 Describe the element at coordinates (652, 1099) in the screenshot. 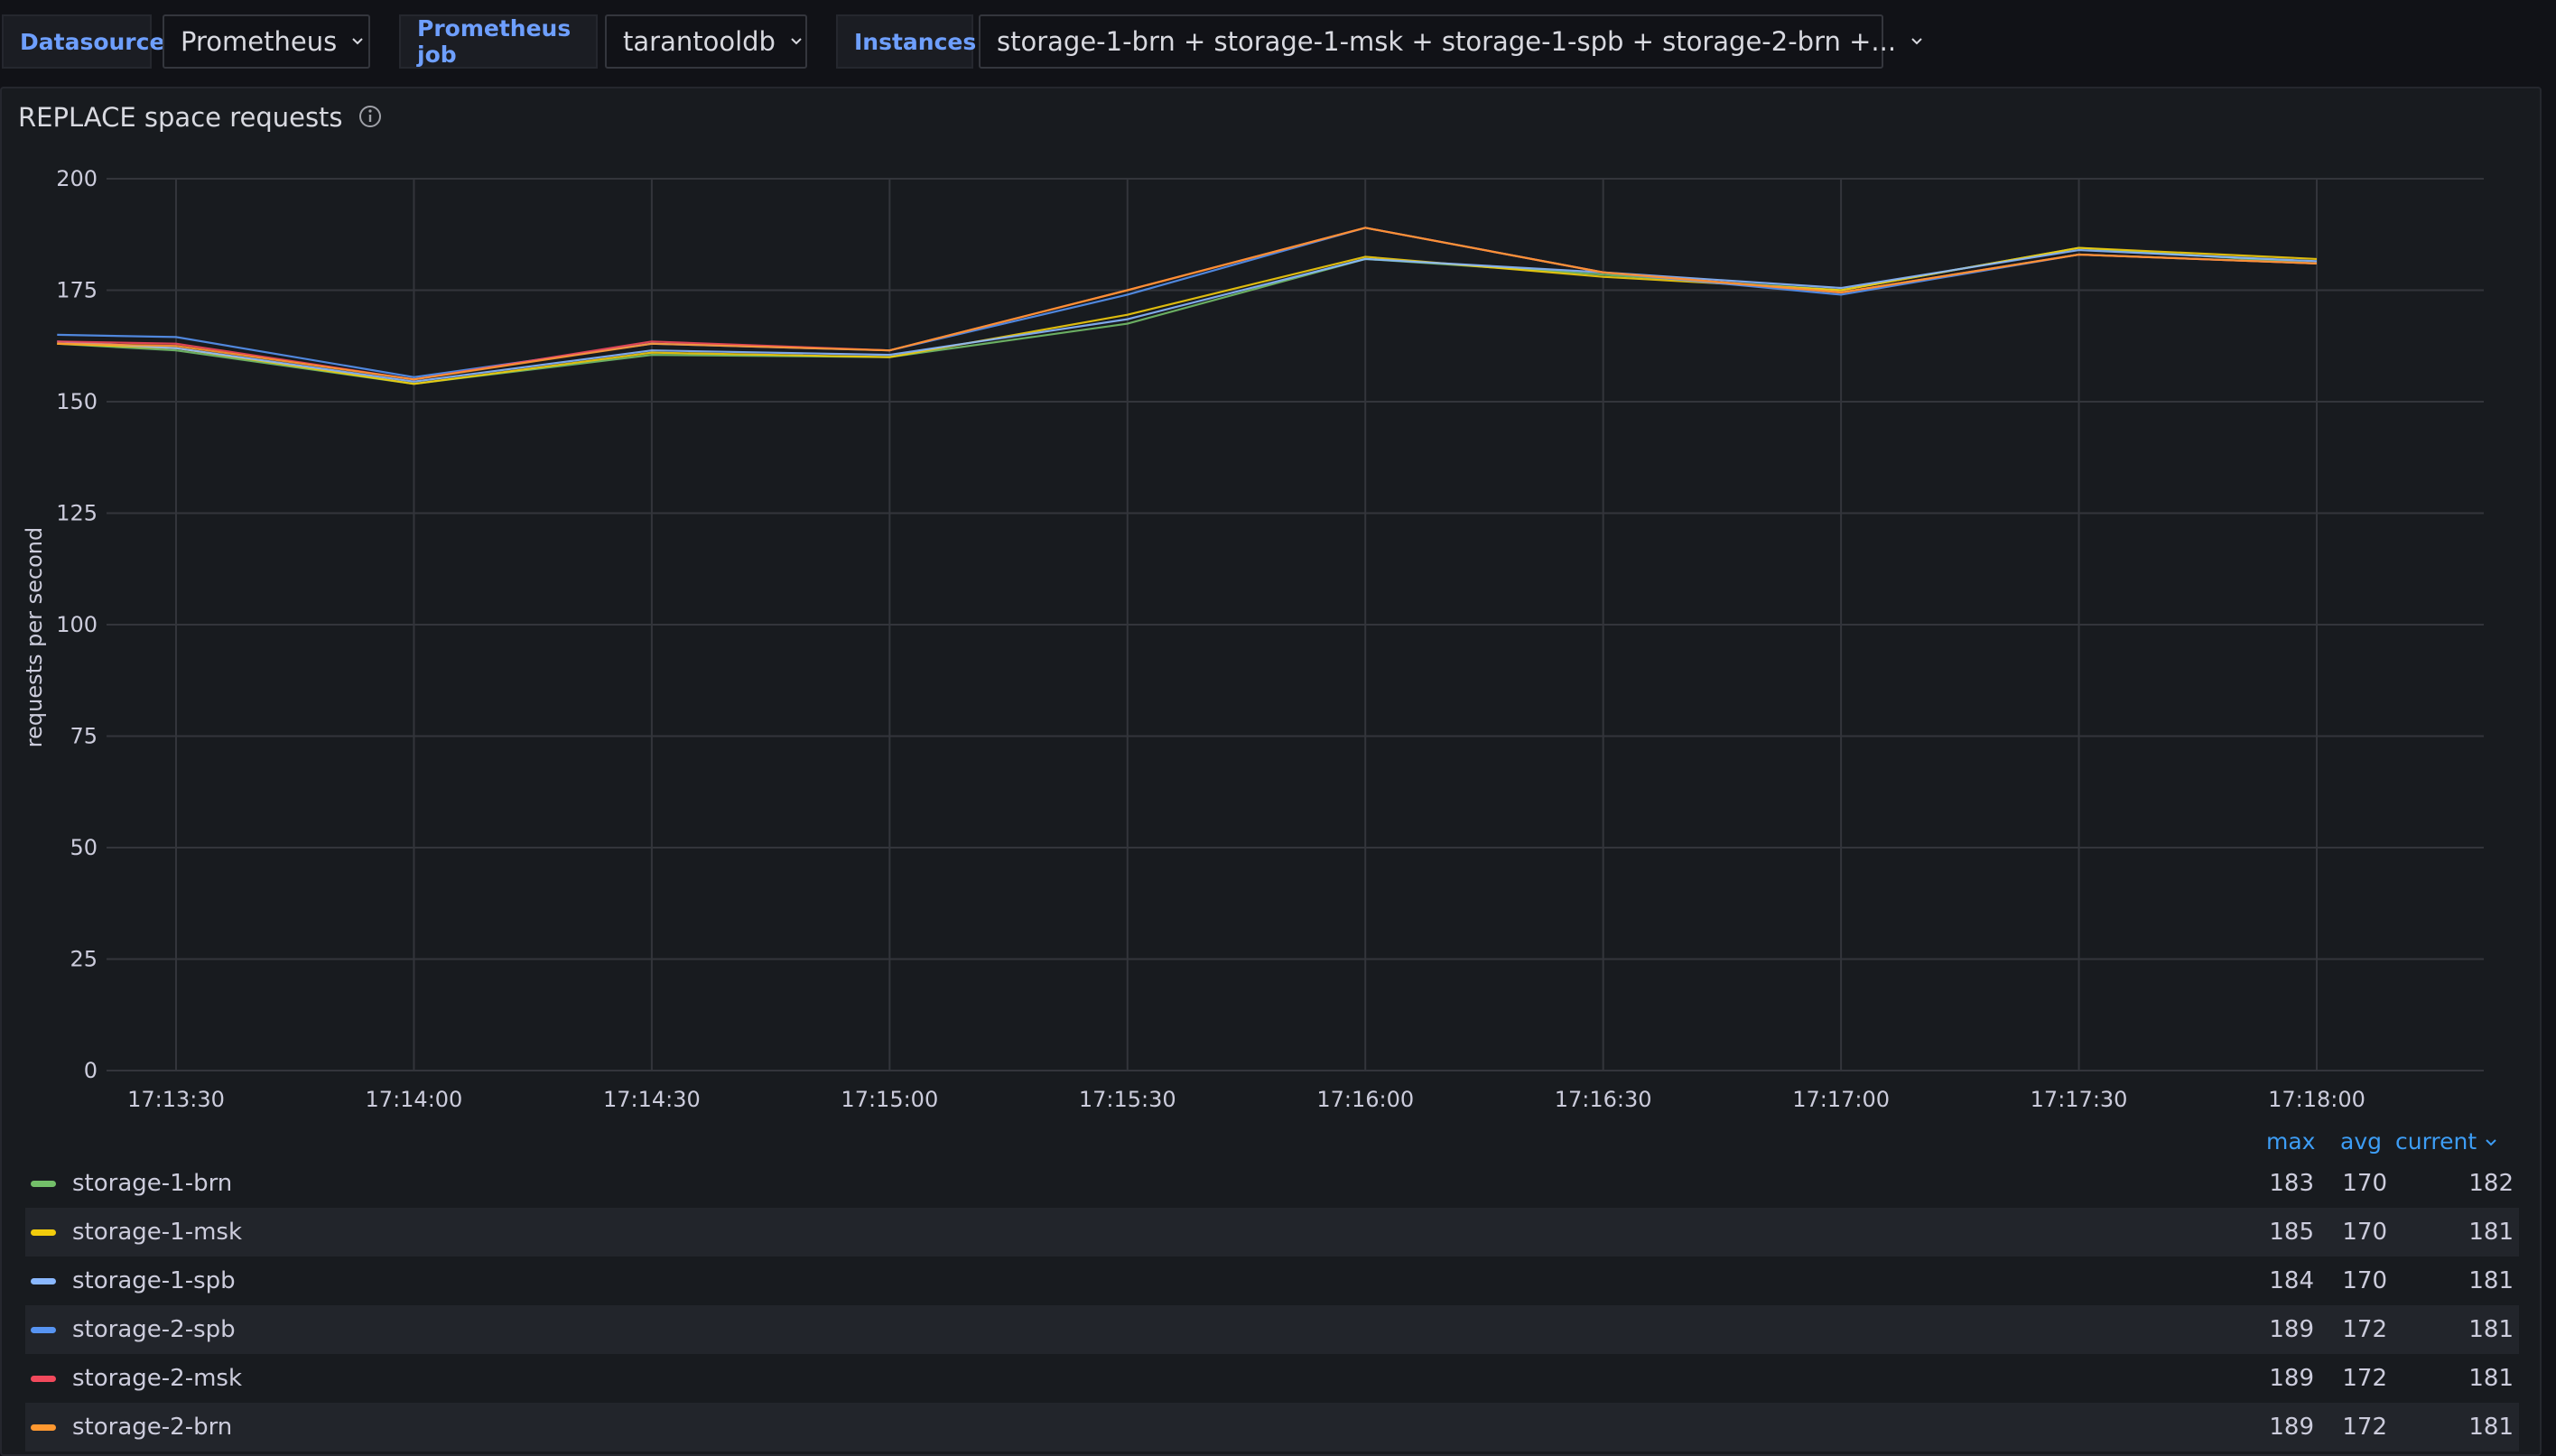

I see `x-tick-label: 17:14:30` at that location.